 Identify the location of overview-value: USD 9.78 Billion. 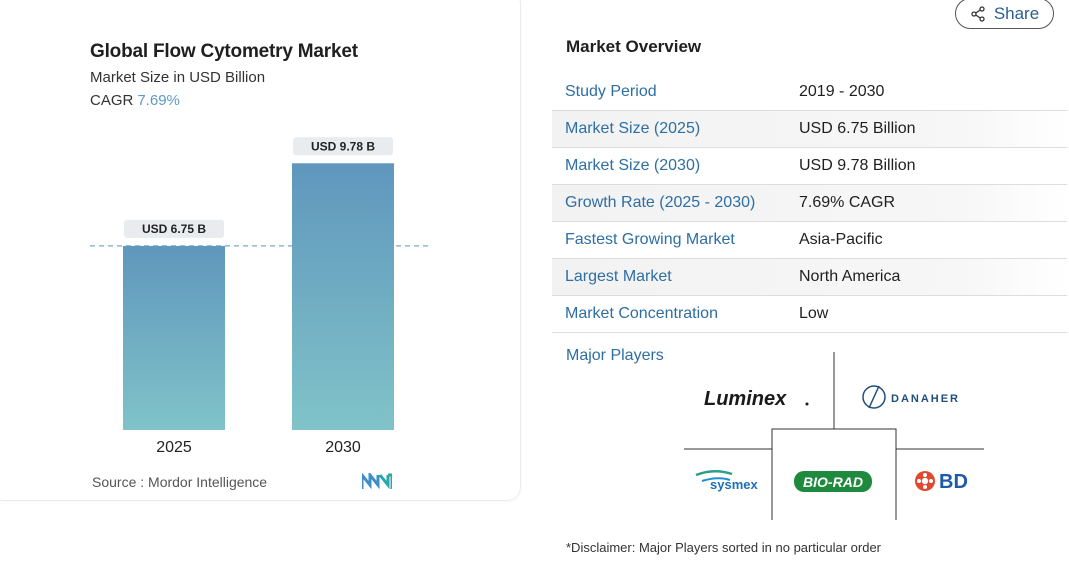
(857, 165).